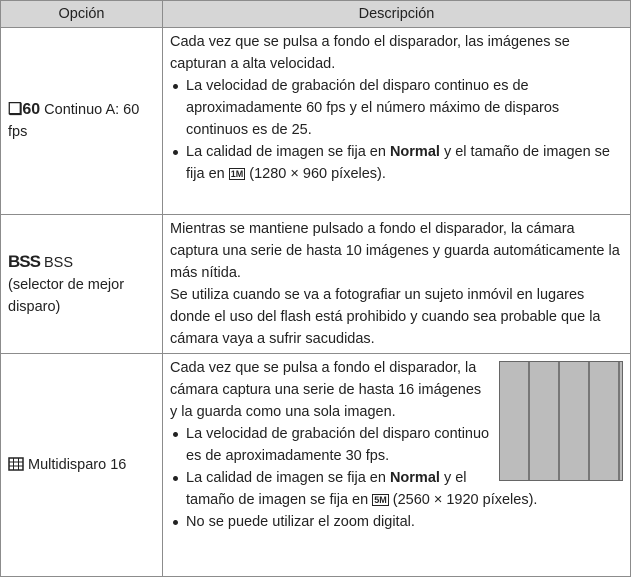 The width and height of the screenshot is (631, 577). I want to click on option-cell: BSS BSS (selector de mejor disparo), so click(81, 284).